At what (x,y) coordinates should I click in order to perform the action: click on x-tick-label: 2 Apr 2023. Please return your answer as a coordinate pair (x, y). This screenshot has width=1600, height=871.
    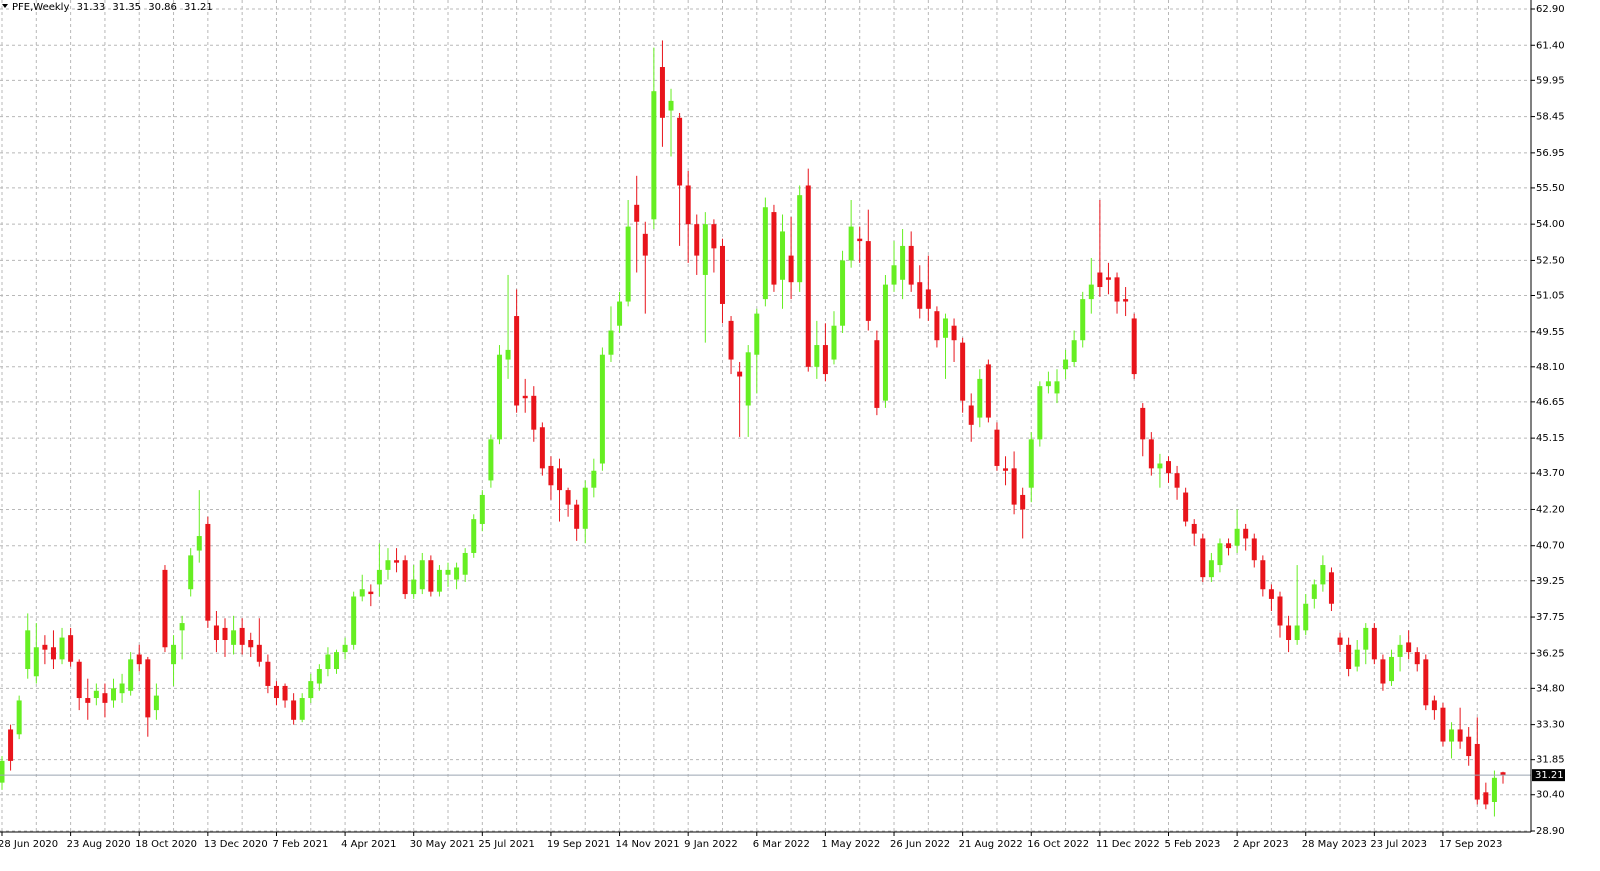
    Looking at the image, I should click on (1260, 844).